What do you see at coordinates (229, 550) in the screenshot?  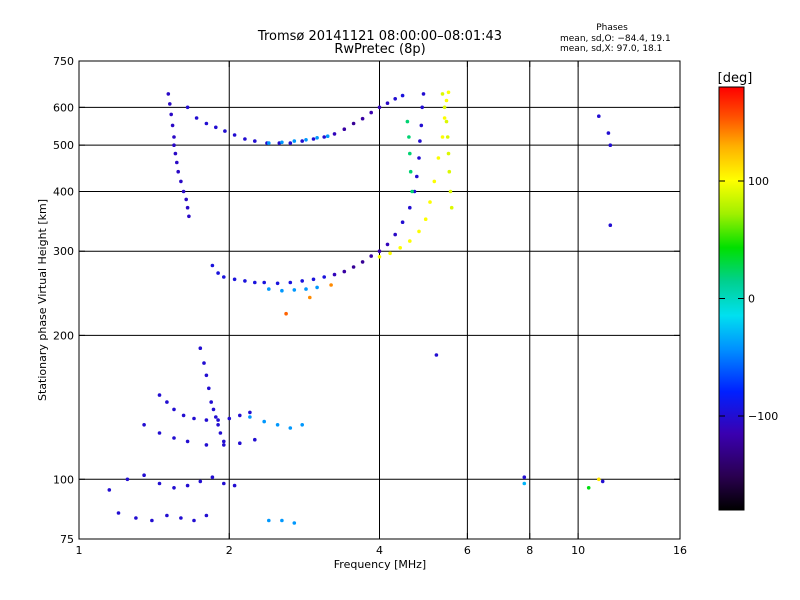 I see `x-tick-label: 2` at bounding box center [229, 550].